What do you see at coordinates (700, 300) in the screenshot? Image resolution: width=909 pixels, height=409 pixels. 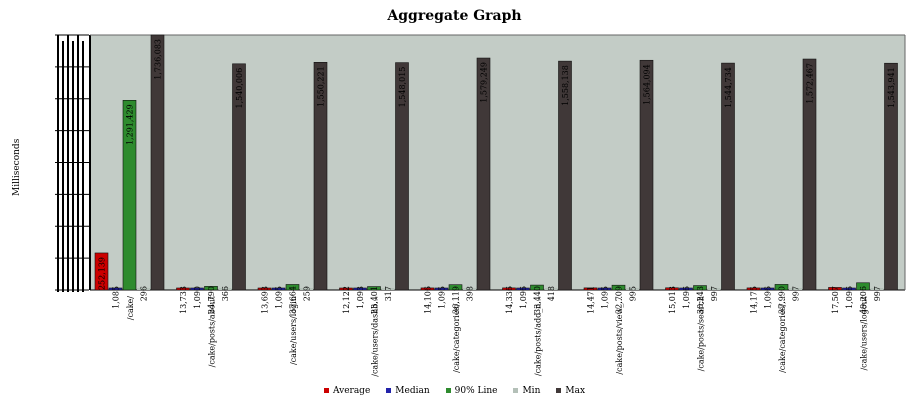 I see `value-label-90-line-7: 30,243` at bounding box center [700, 300].